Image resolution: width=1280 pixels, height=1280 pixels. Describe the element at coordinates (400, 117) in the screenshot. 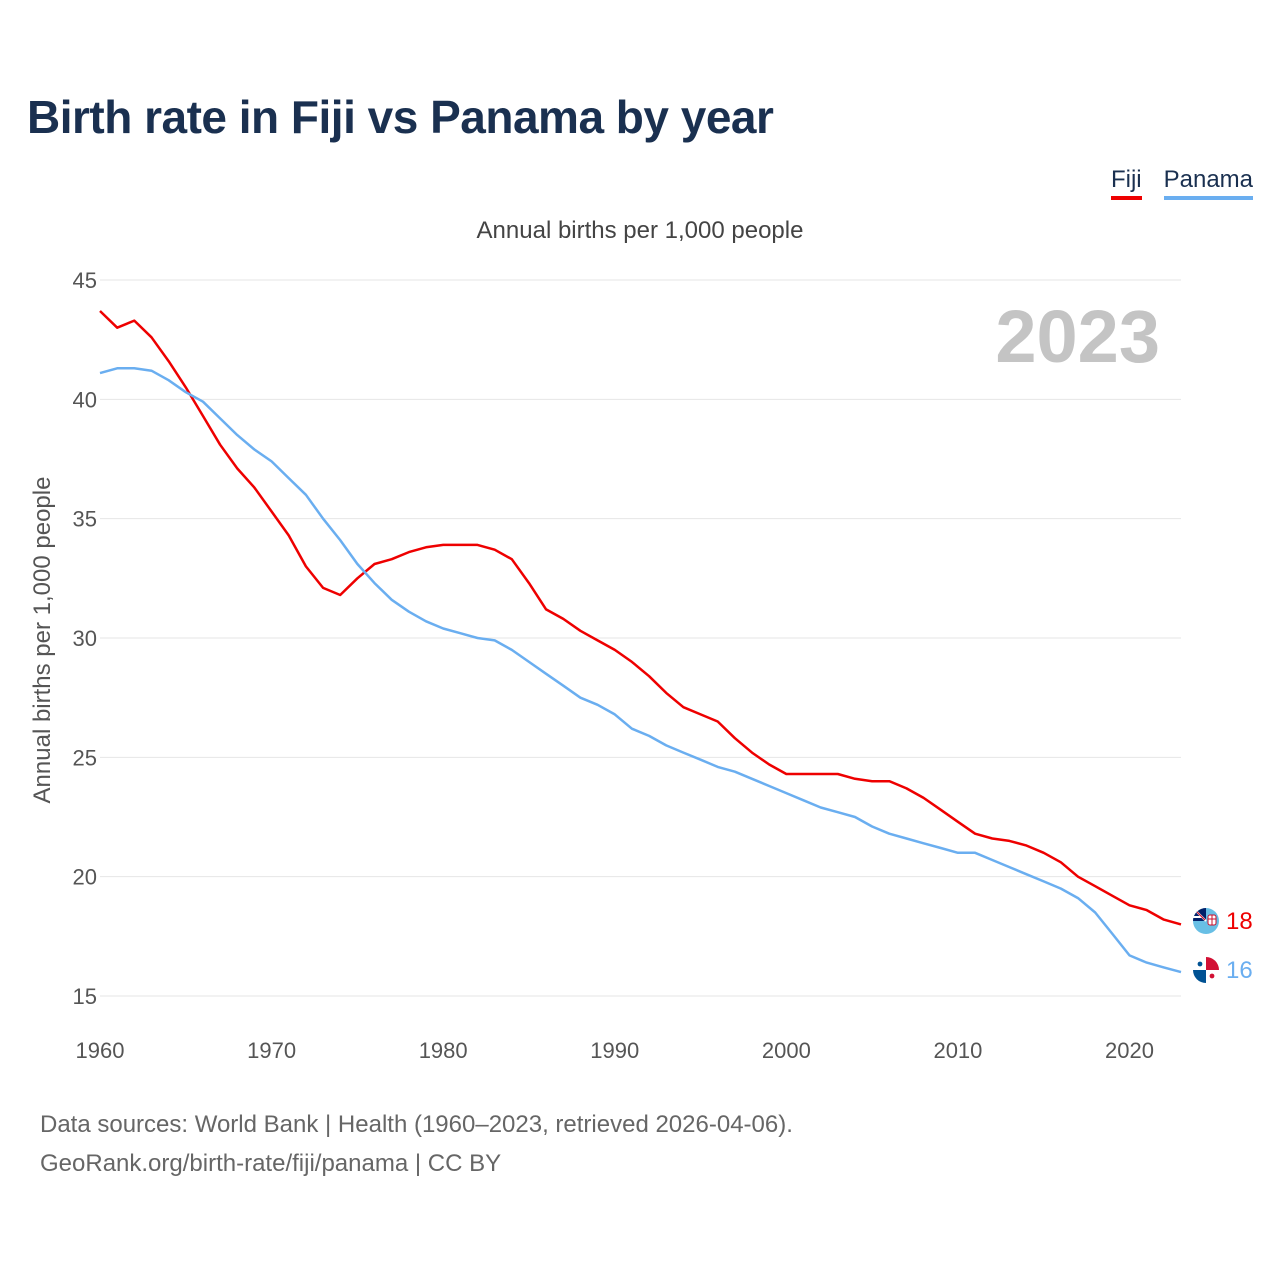

I see `chart-title: Birth rate in Fiji vs Panama by year` at that location.